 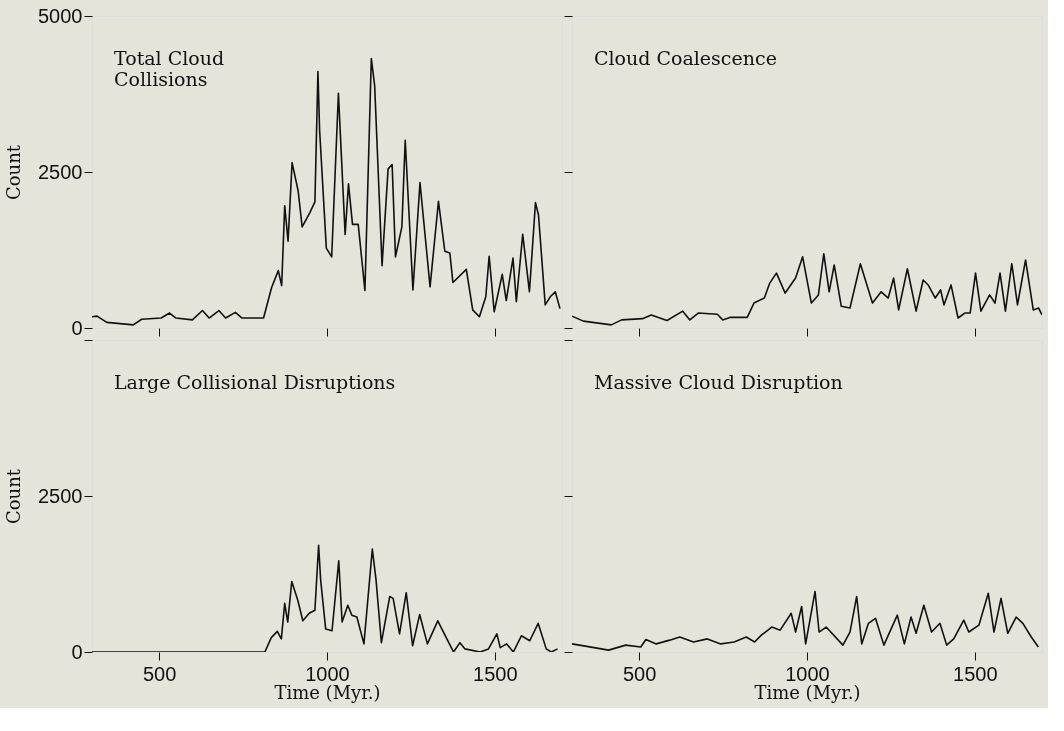 What do you see at coordinates (60, 15) in the screenshot?
I see `y-tick-label: 5000` at bounding box center [60, 15].